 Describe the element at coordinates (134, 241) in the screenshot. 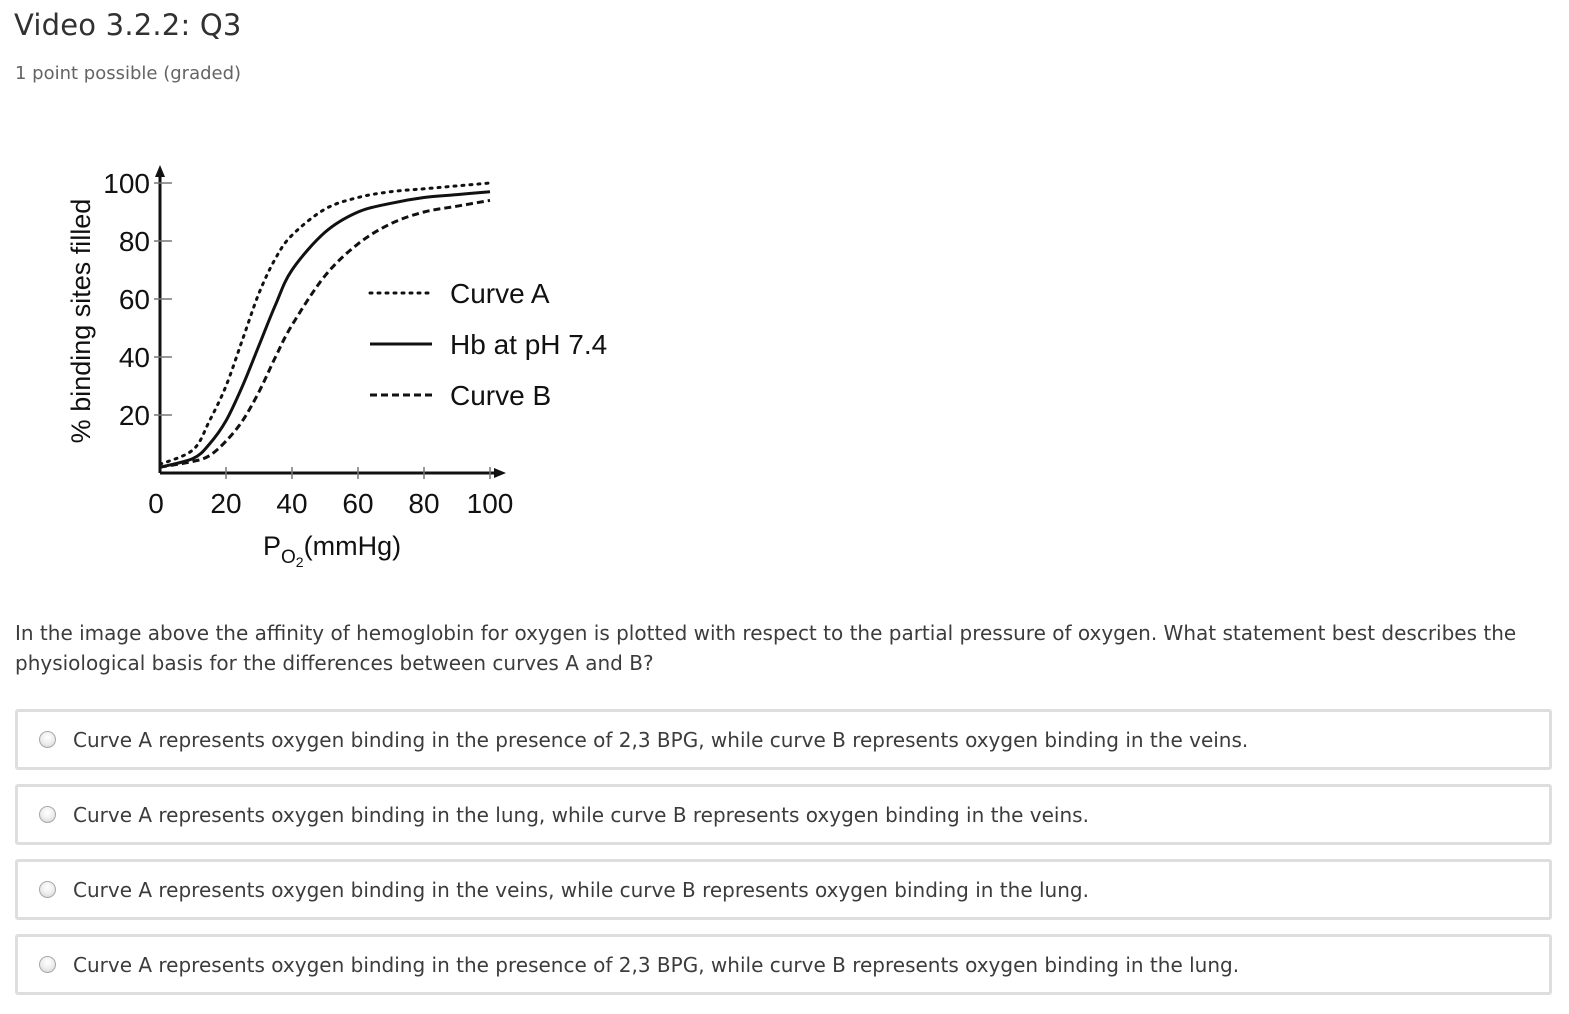

I see `y-tick-label: 80` at that location.